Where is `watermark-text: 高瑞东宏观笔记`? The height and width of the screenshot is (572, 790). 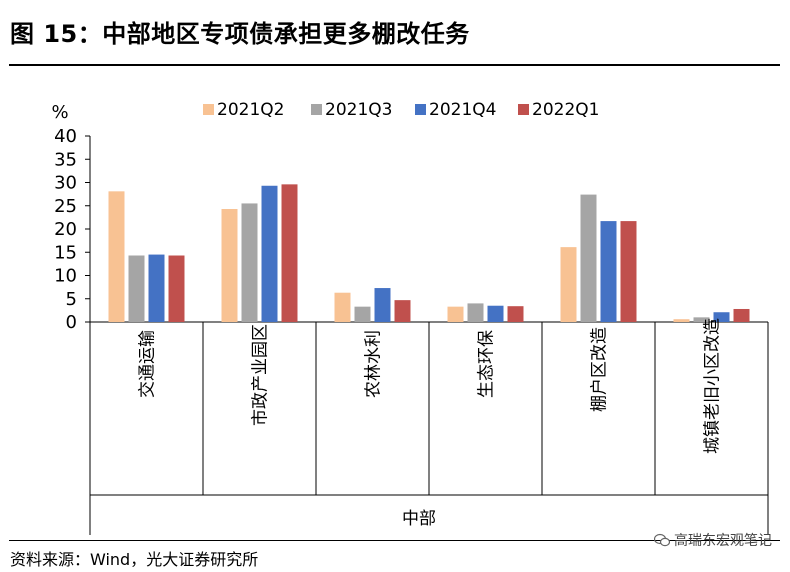 watermark-text: 高瑞东宏观笔记 is located at coordinates (723, 541).